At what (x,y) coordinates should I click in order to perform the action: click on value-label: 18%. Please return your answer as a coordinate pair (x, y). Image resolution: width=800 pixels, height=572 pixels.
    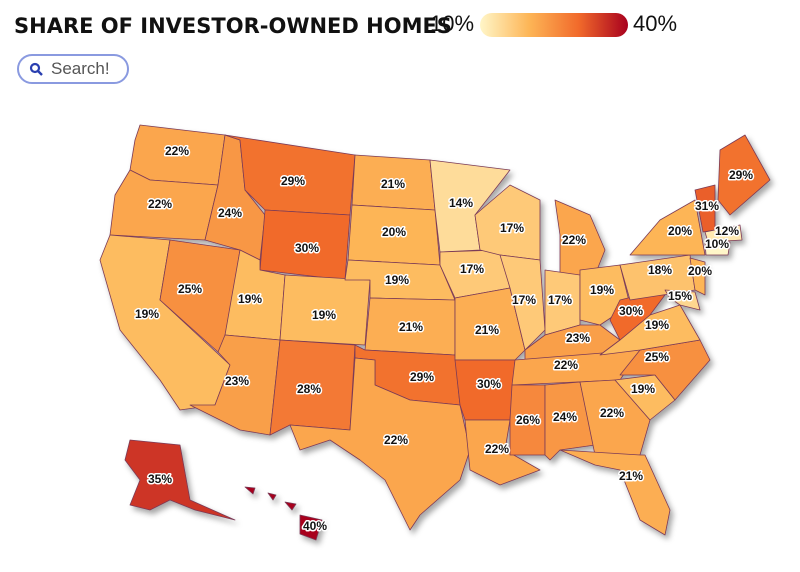
    Looking at the image, I should click on (660, 270).